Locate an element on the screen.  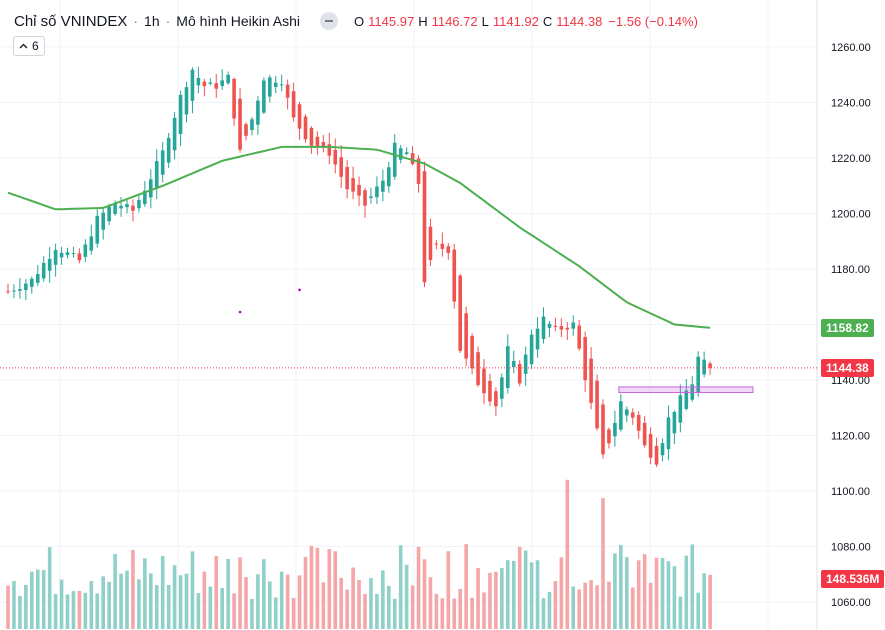
low-value: 1141.92 is located at coordinates (515, 21).